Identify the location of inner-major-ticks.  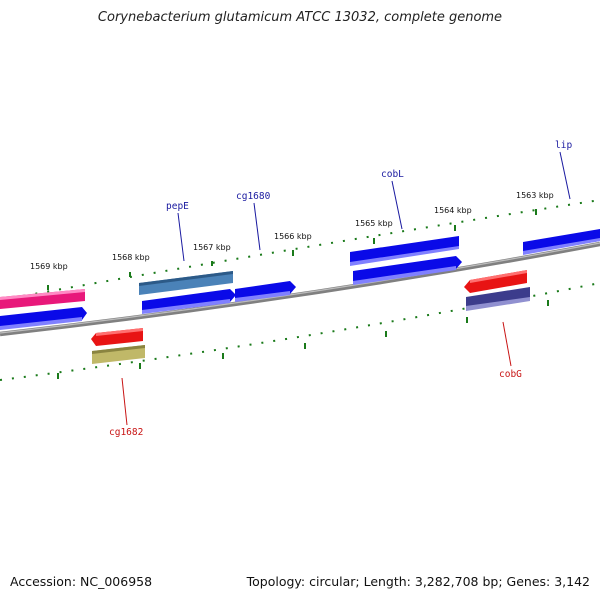
(303, 339).